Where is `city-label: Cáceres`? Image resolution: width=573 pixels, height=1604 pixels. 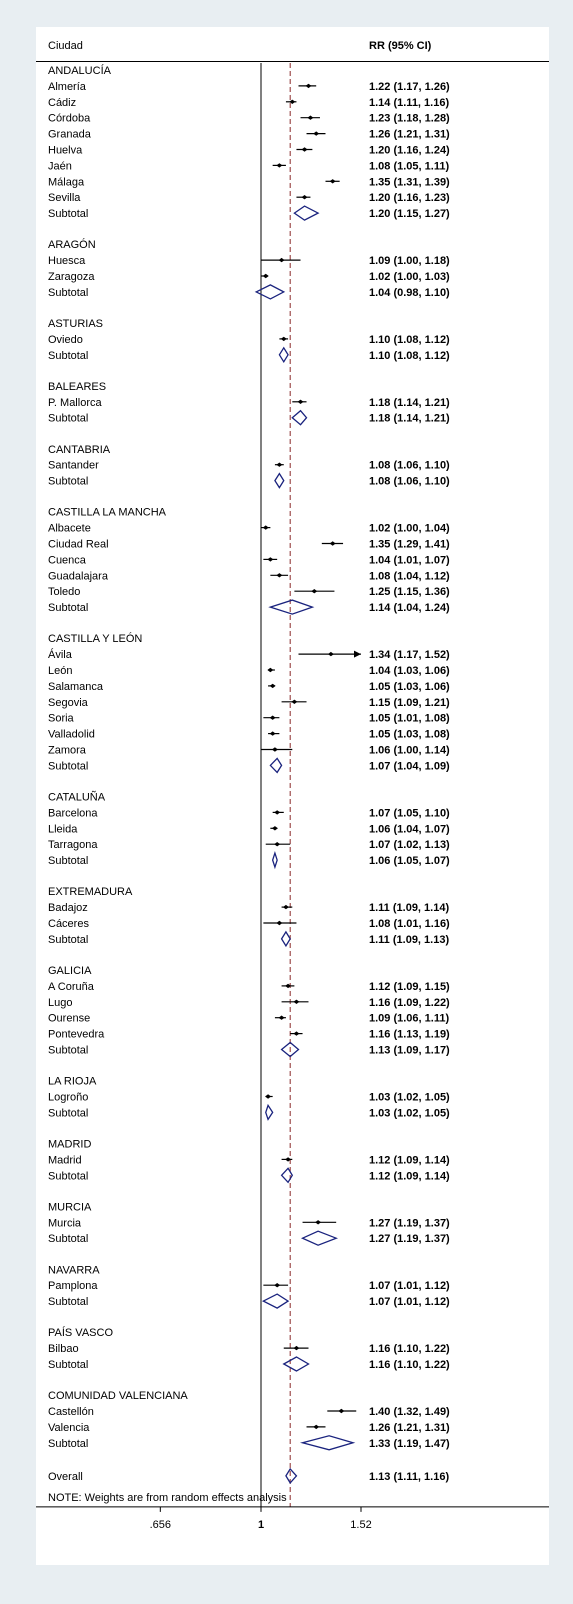 city-label: Cáceres is located at coordinates (68, 924).